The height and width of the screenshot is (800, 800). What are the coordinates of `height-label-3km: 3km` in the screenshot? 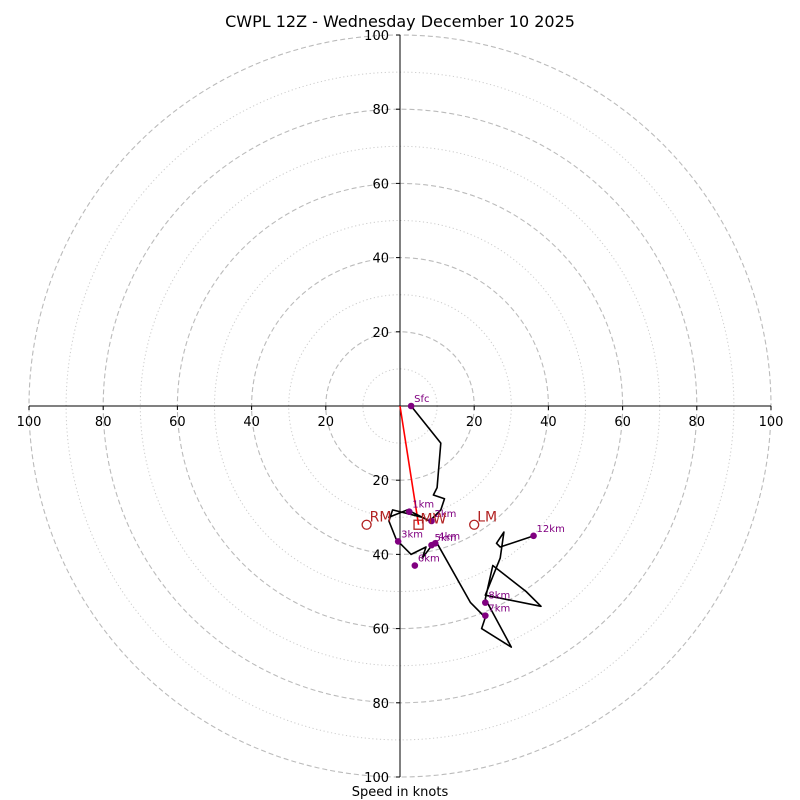 It's located at (412, 534).